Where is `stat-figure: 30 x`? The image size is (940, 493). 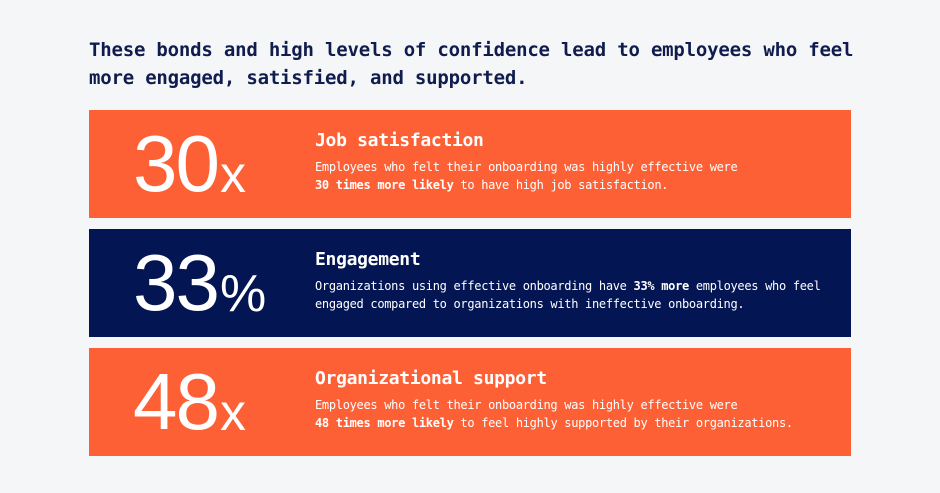 stat-figure: 30 x is located at coordinates (189, 164).